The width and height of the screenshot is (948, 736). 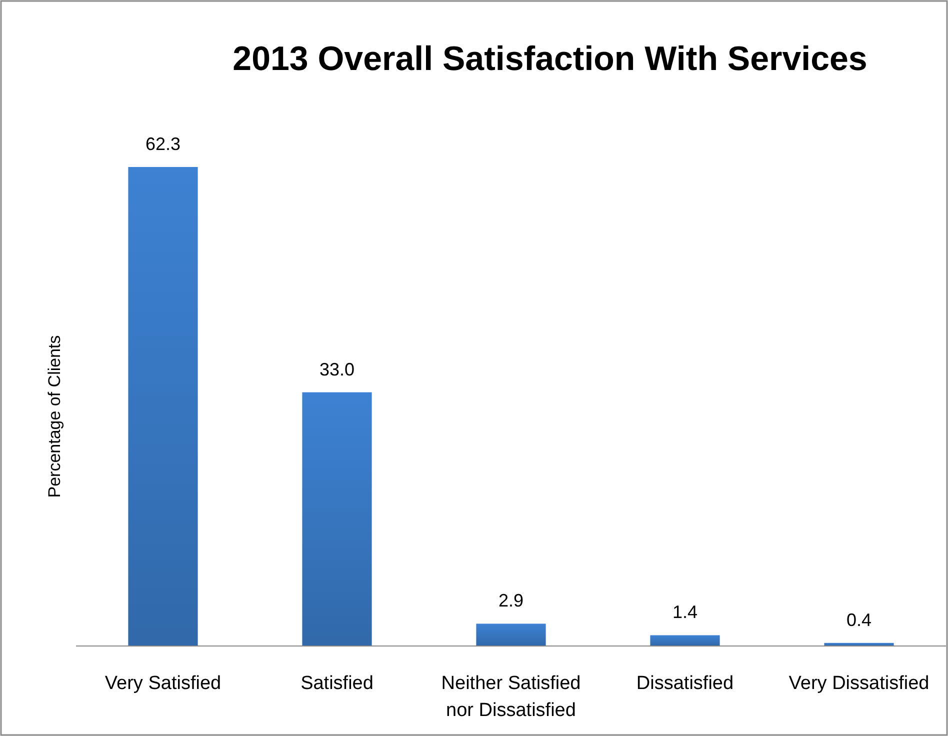 I want to click on data-label: 1.4, so click(x=685, y=612).